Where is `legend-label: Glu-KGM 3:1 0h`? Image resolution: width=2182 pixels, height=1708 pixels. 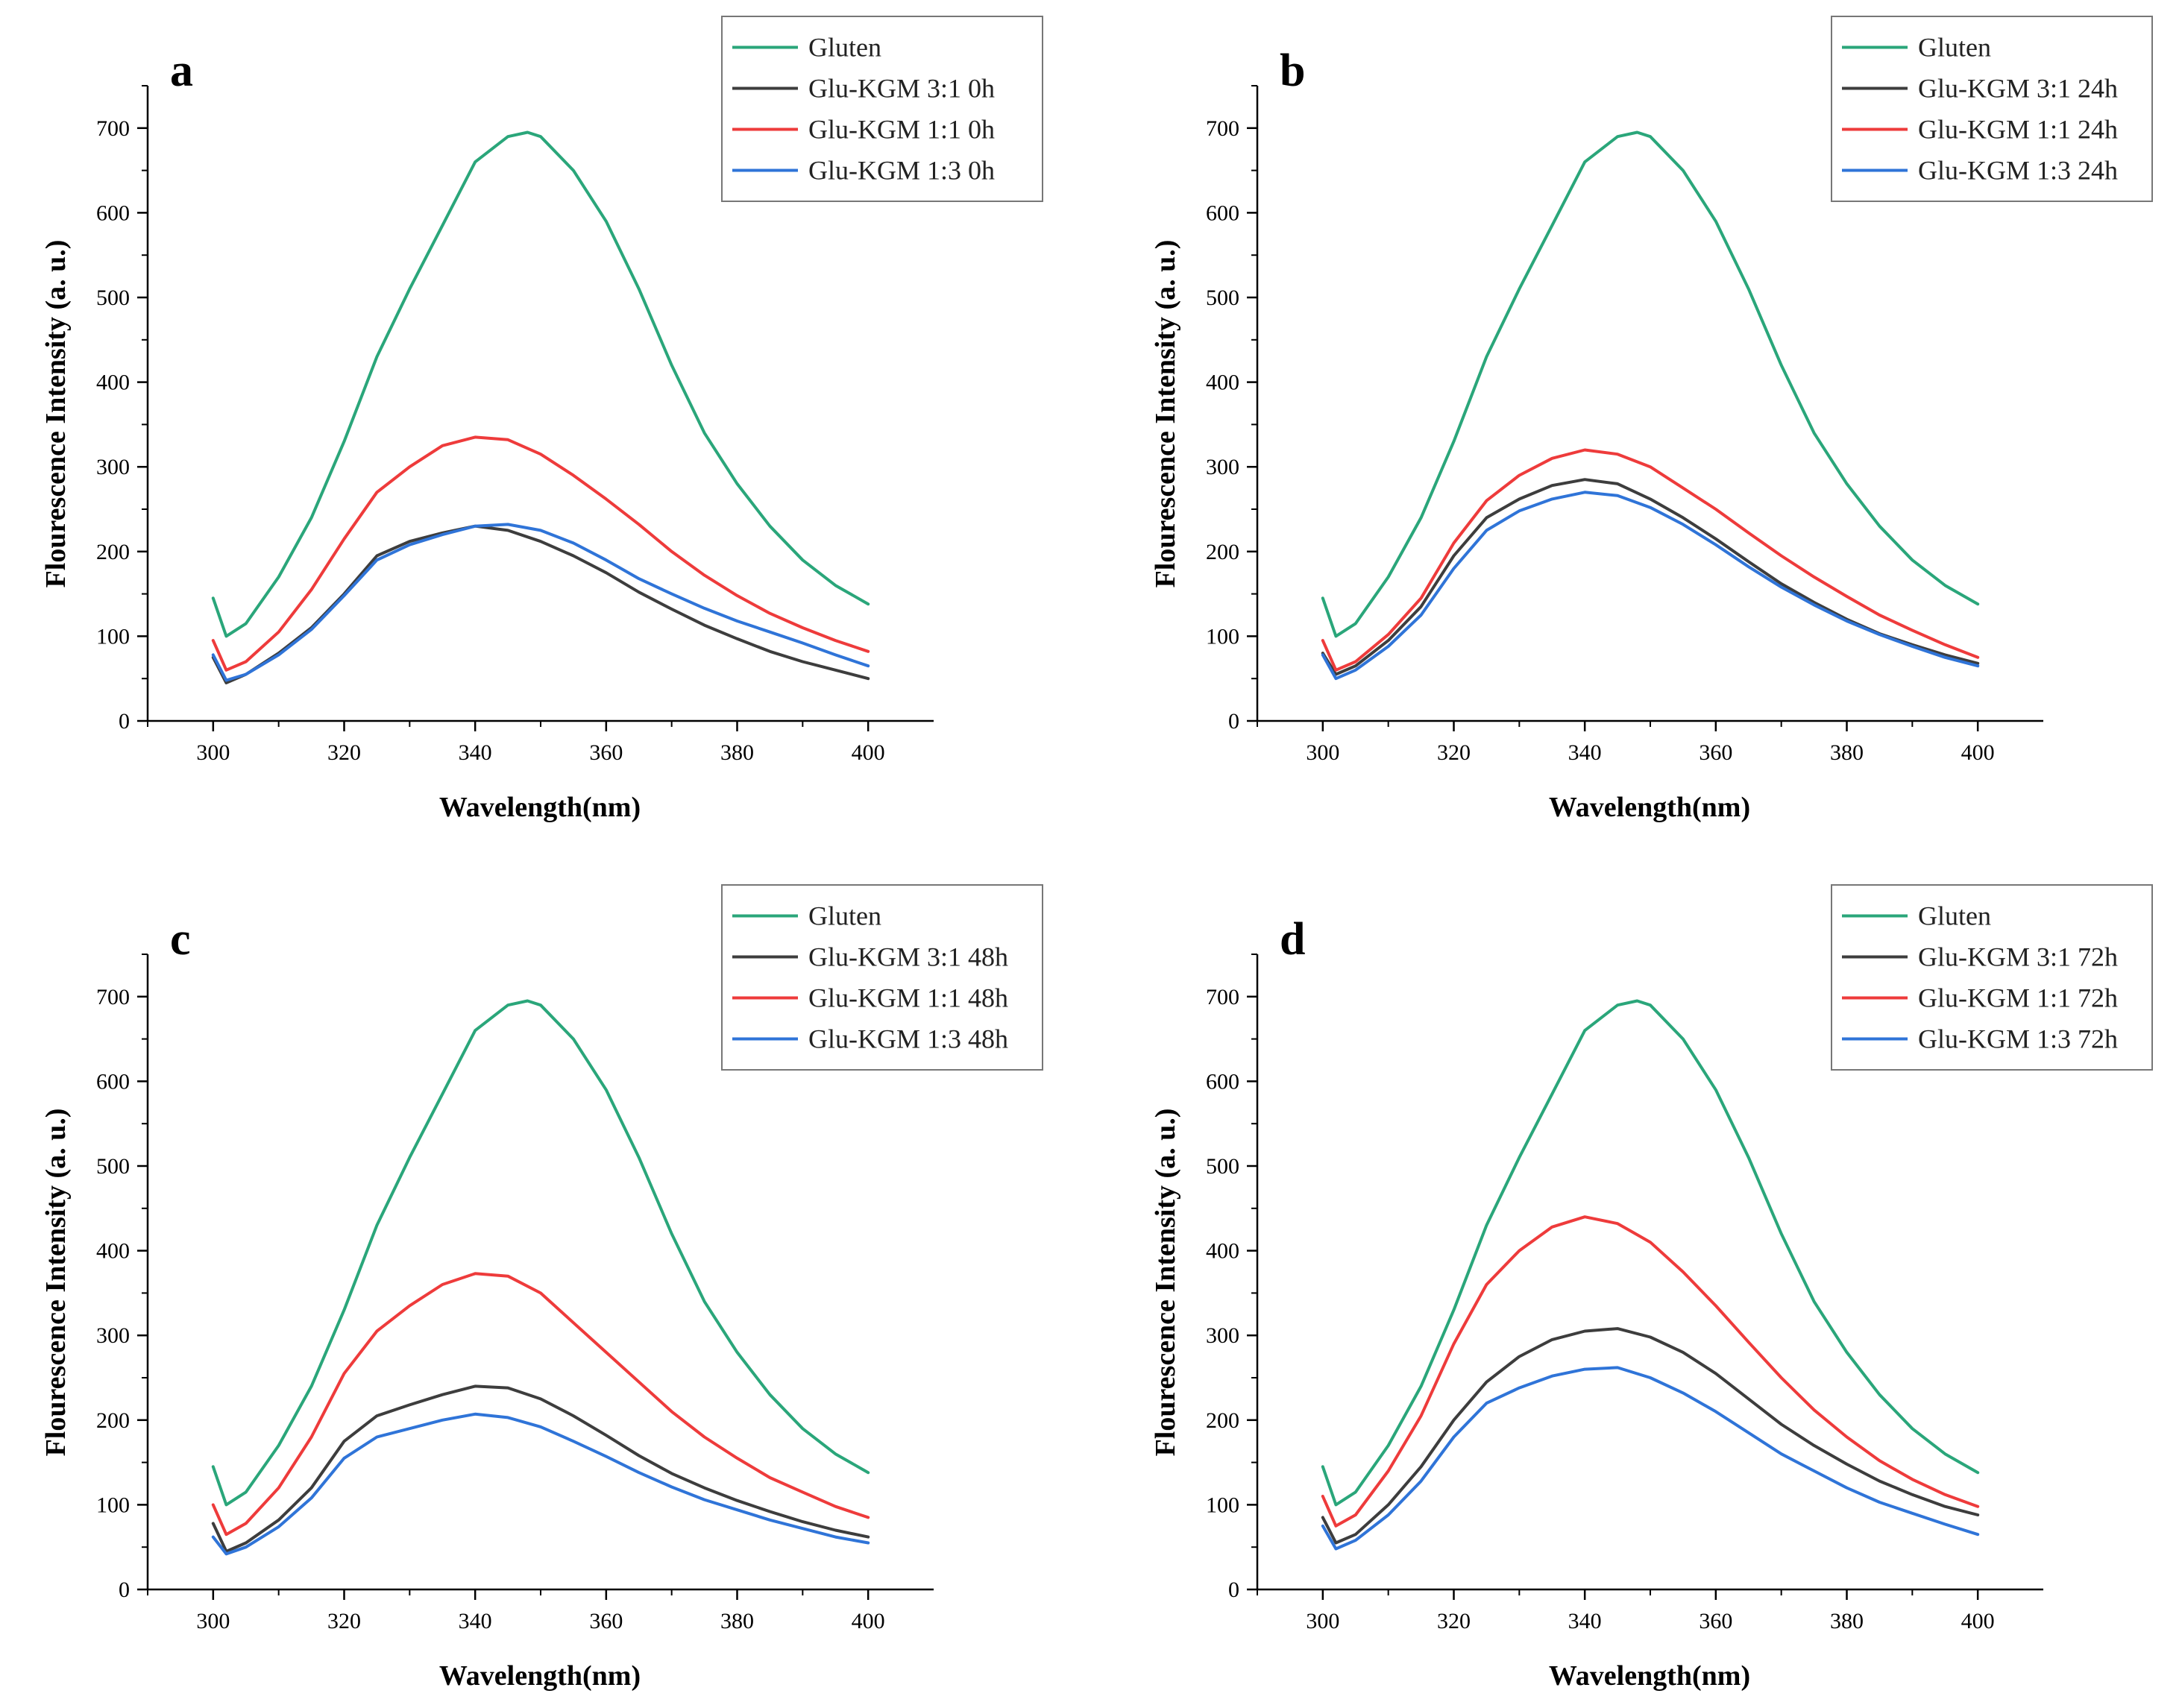 legend-label: Glu-KGM 3:1 0h is located at coordinates (901, 89).